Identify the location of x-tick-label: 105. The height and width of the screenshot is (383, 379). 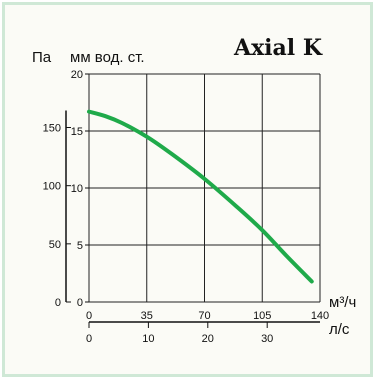
(262, 316).